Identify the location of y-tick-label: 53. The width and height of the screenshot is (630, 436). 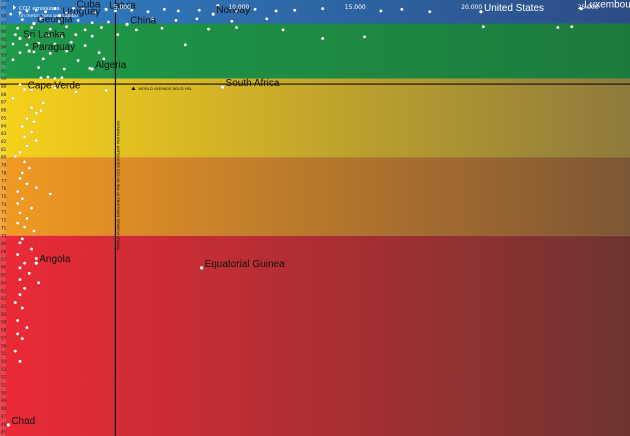
(4, 369).